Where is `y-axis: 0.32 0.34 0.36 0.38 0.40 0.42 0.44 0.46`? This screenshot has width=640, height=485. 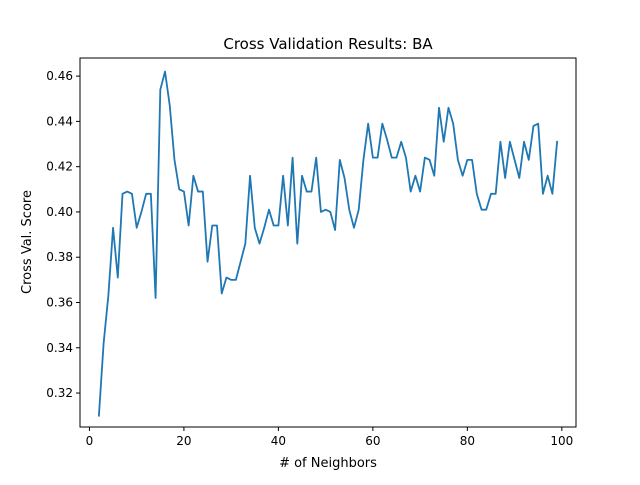 y-axis: 0.32 0.34 0.36 0.38 0.40 0.42 0.44 0.46 is located at coordinates (63, 234).